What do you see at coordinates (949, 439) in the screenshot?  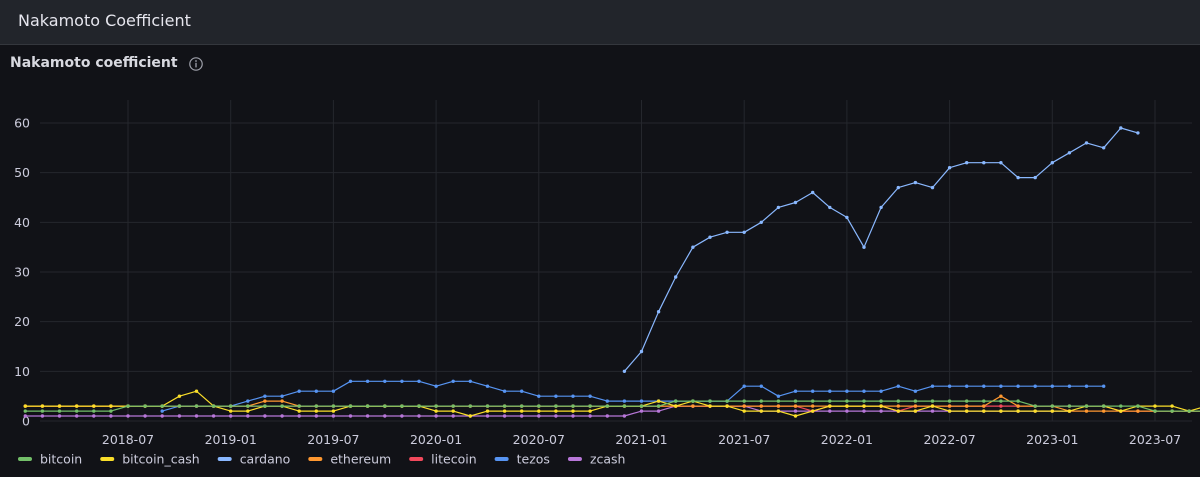 I see `x-tick-label: 2022-07` at bounding box center [949, 439].